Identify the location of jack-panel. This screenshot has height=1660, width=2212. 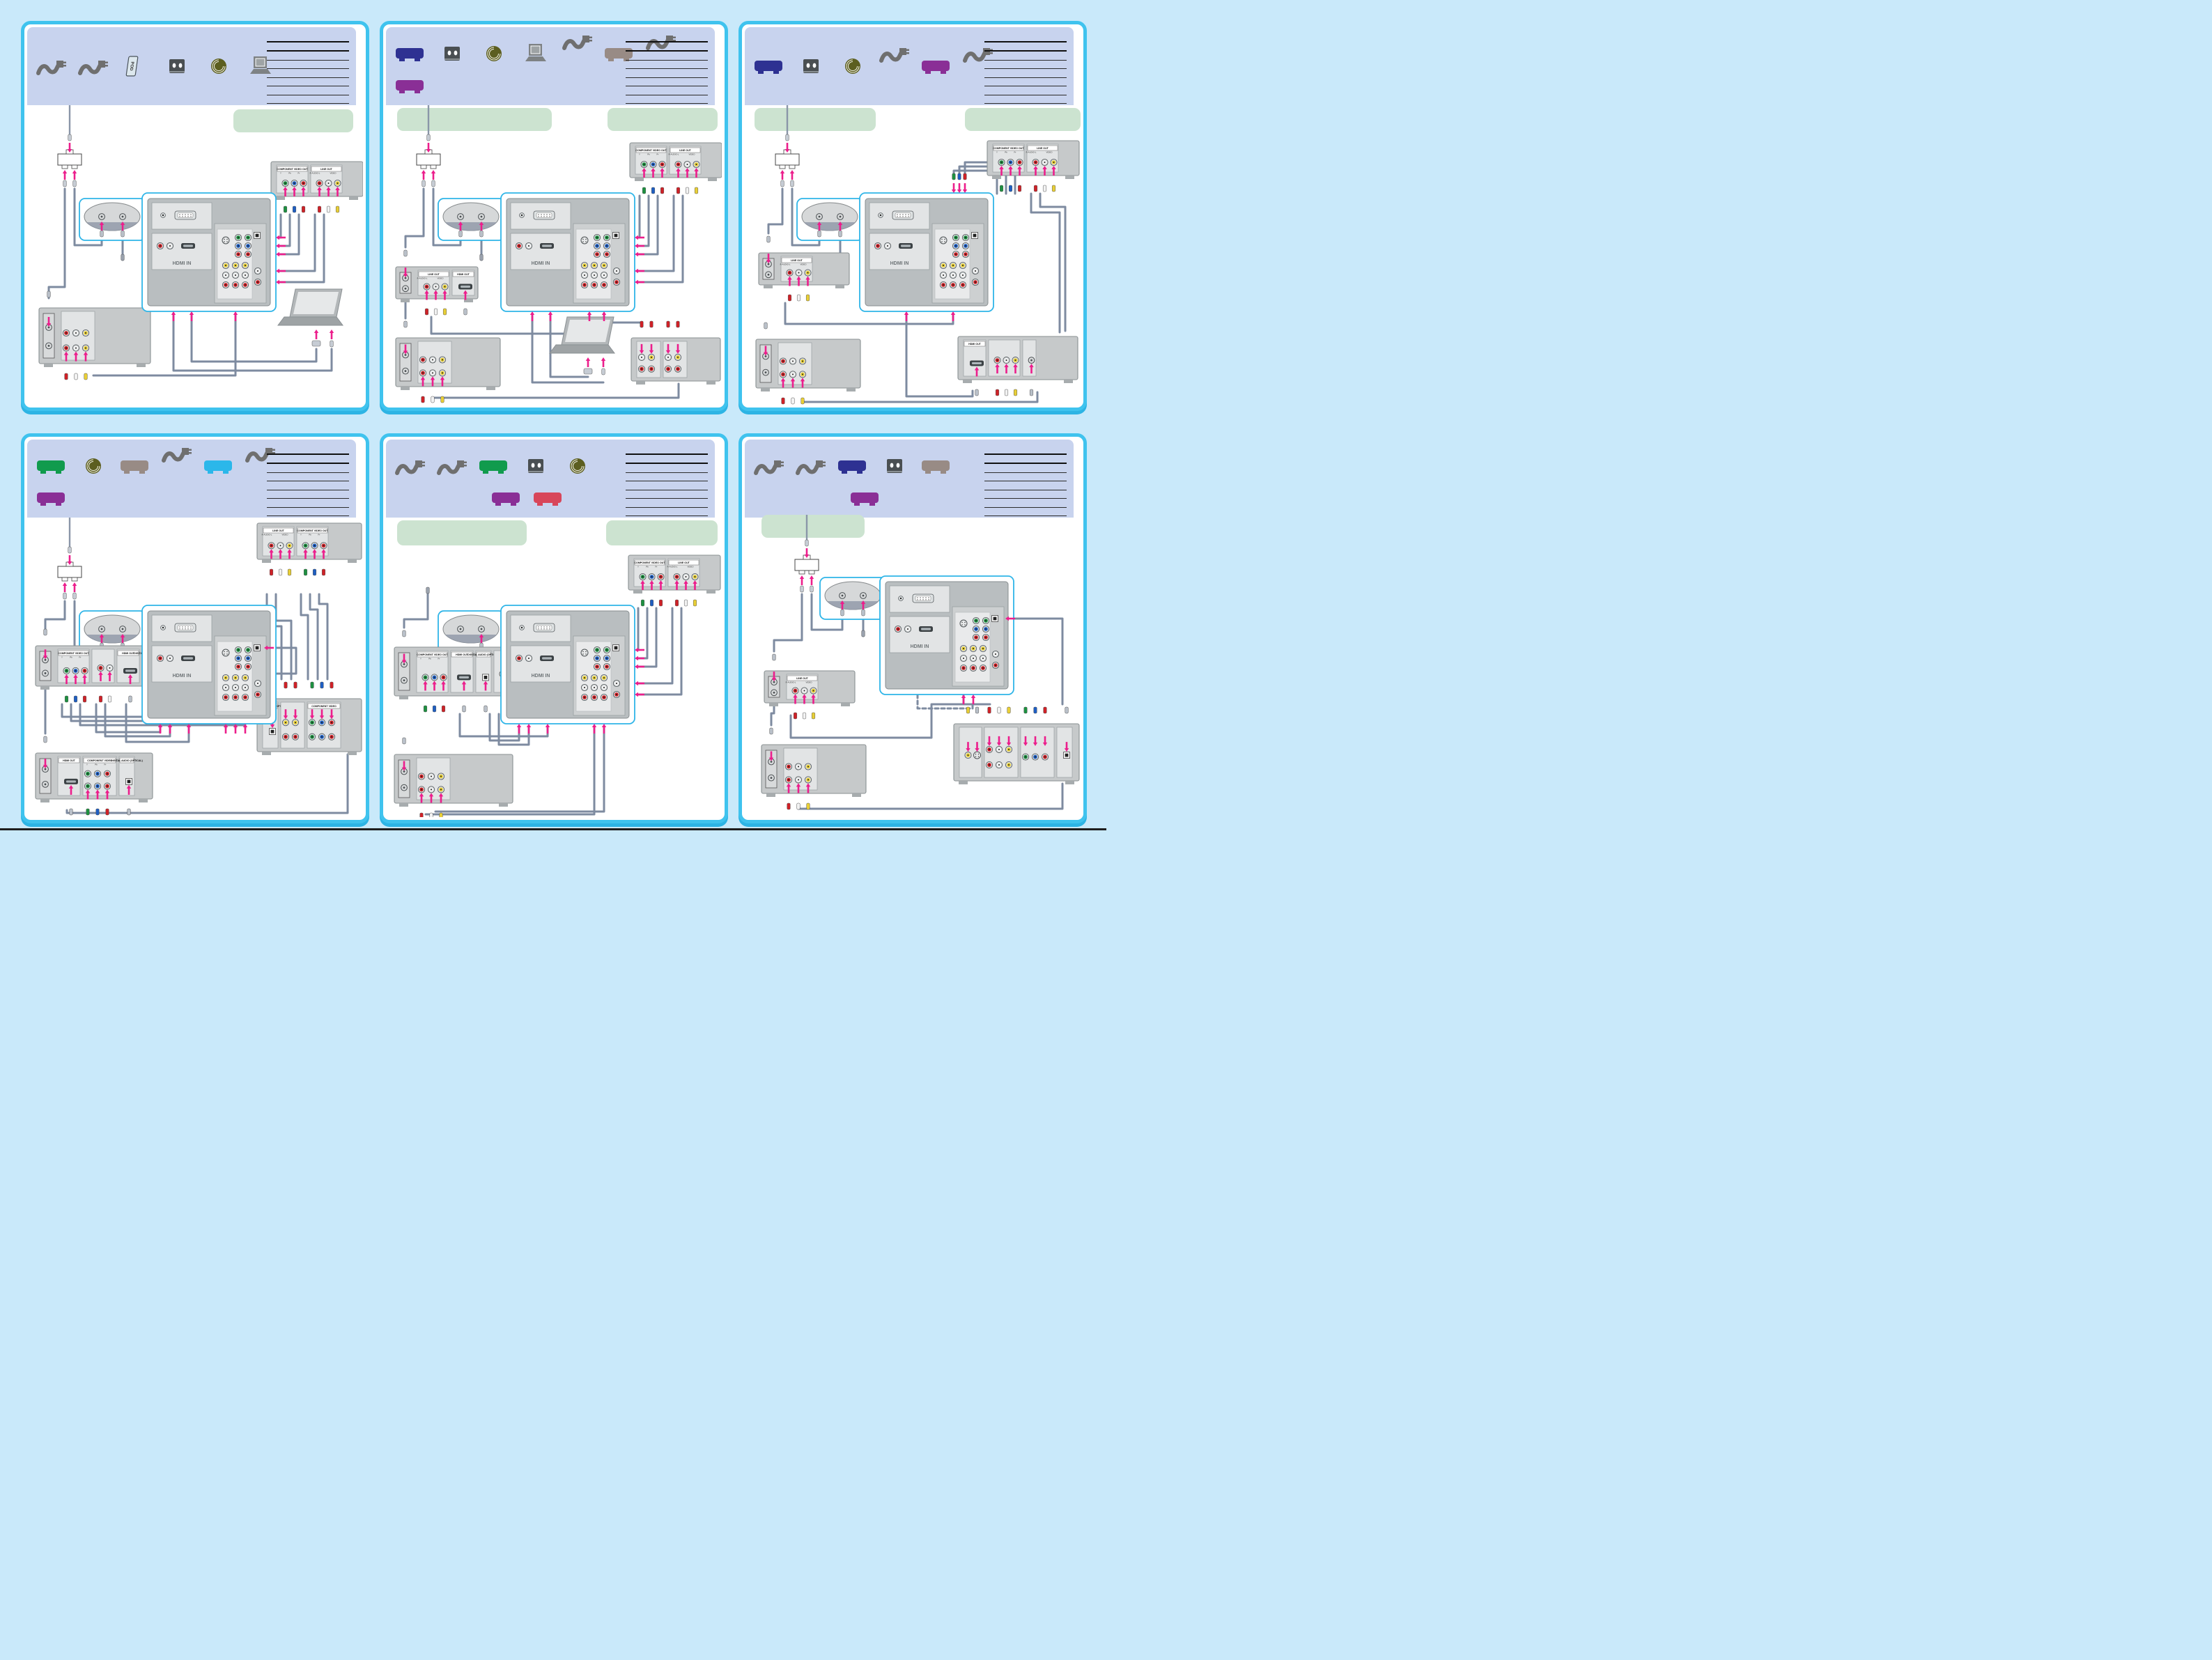
(483, 671).